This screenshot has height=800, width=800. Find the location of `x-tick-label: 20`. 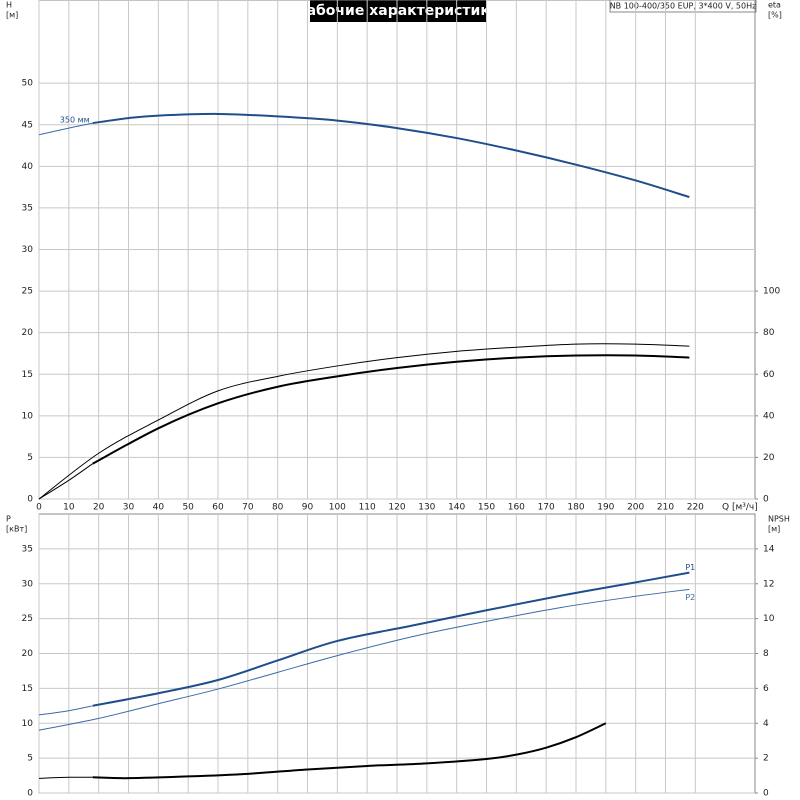

x-tick-label: 20 is located at coordinates (99, 508).